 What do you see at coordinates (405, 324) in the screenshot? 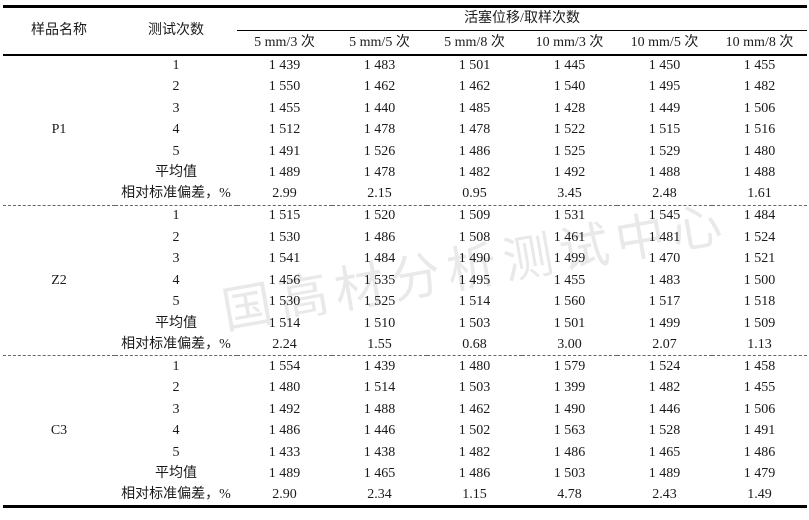
I see `table-row: 平均值 1 514 1 510 1 503 1 501 1 499 1 509` at bounding box center [405, 324].